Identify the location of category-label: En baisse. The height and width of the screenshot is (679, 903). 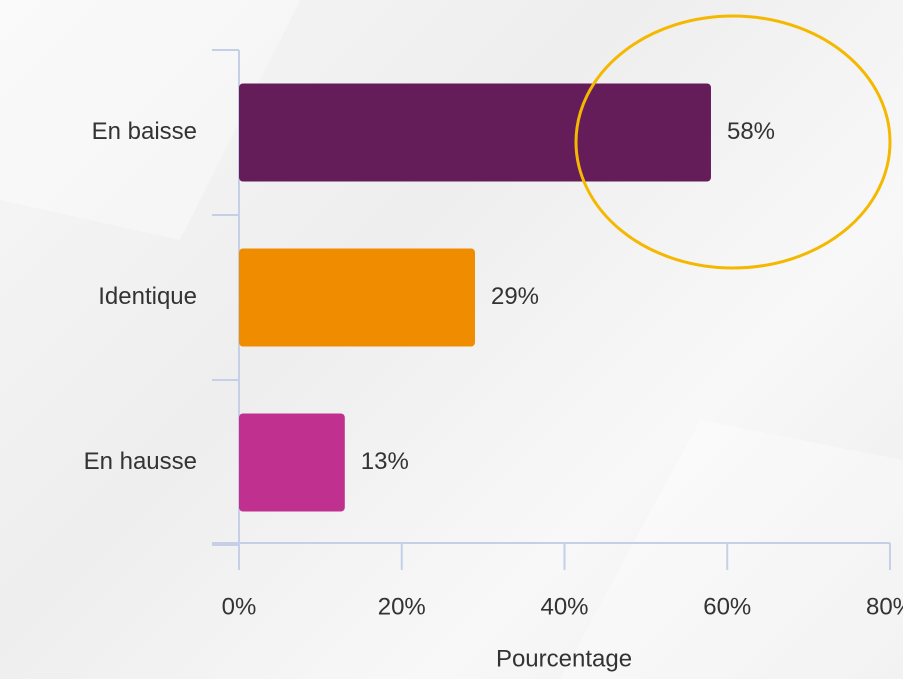
(144, 131).